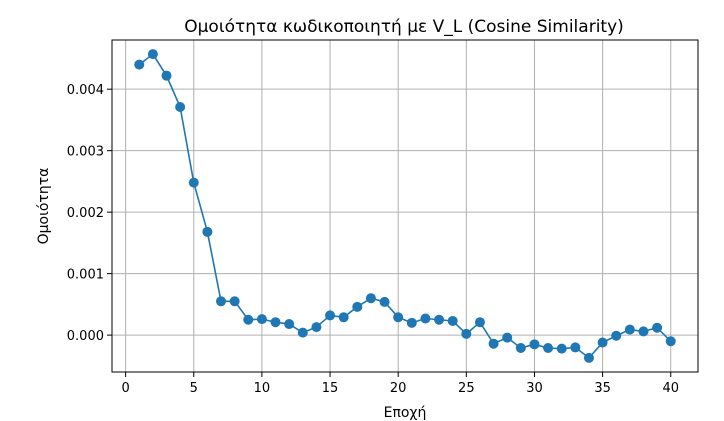 The height and width of the screenshot is (421, 724). What do you see at coordinates (602, 388) in the screenshot?
I see `x-tick-label: 35` at bounding box center [602, 388].